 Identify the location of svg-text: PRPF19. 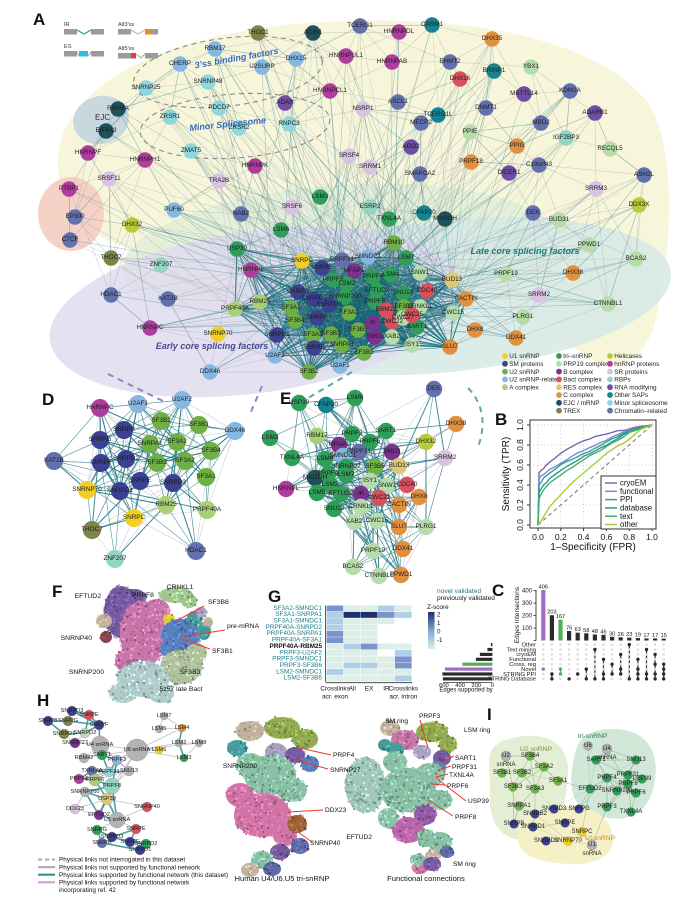
(373, 550).